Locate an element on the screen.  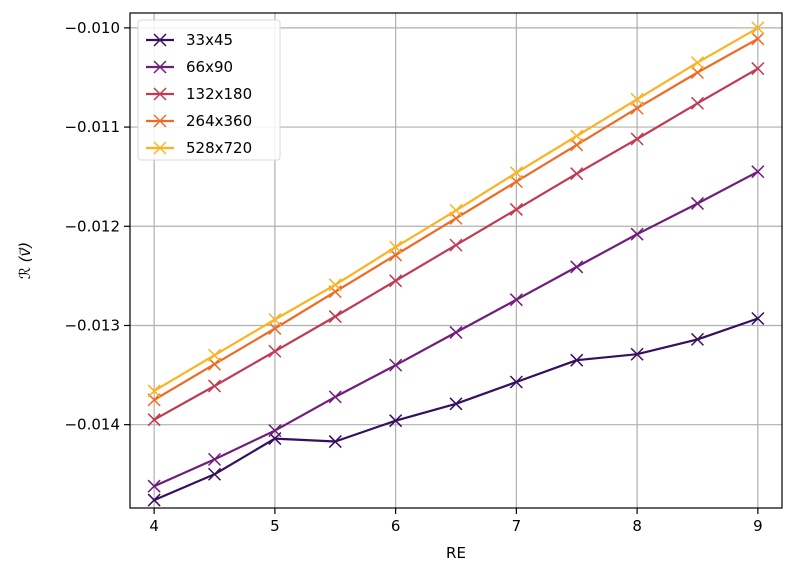
x-tick-label: 7 is located at coordinates (517, 526).